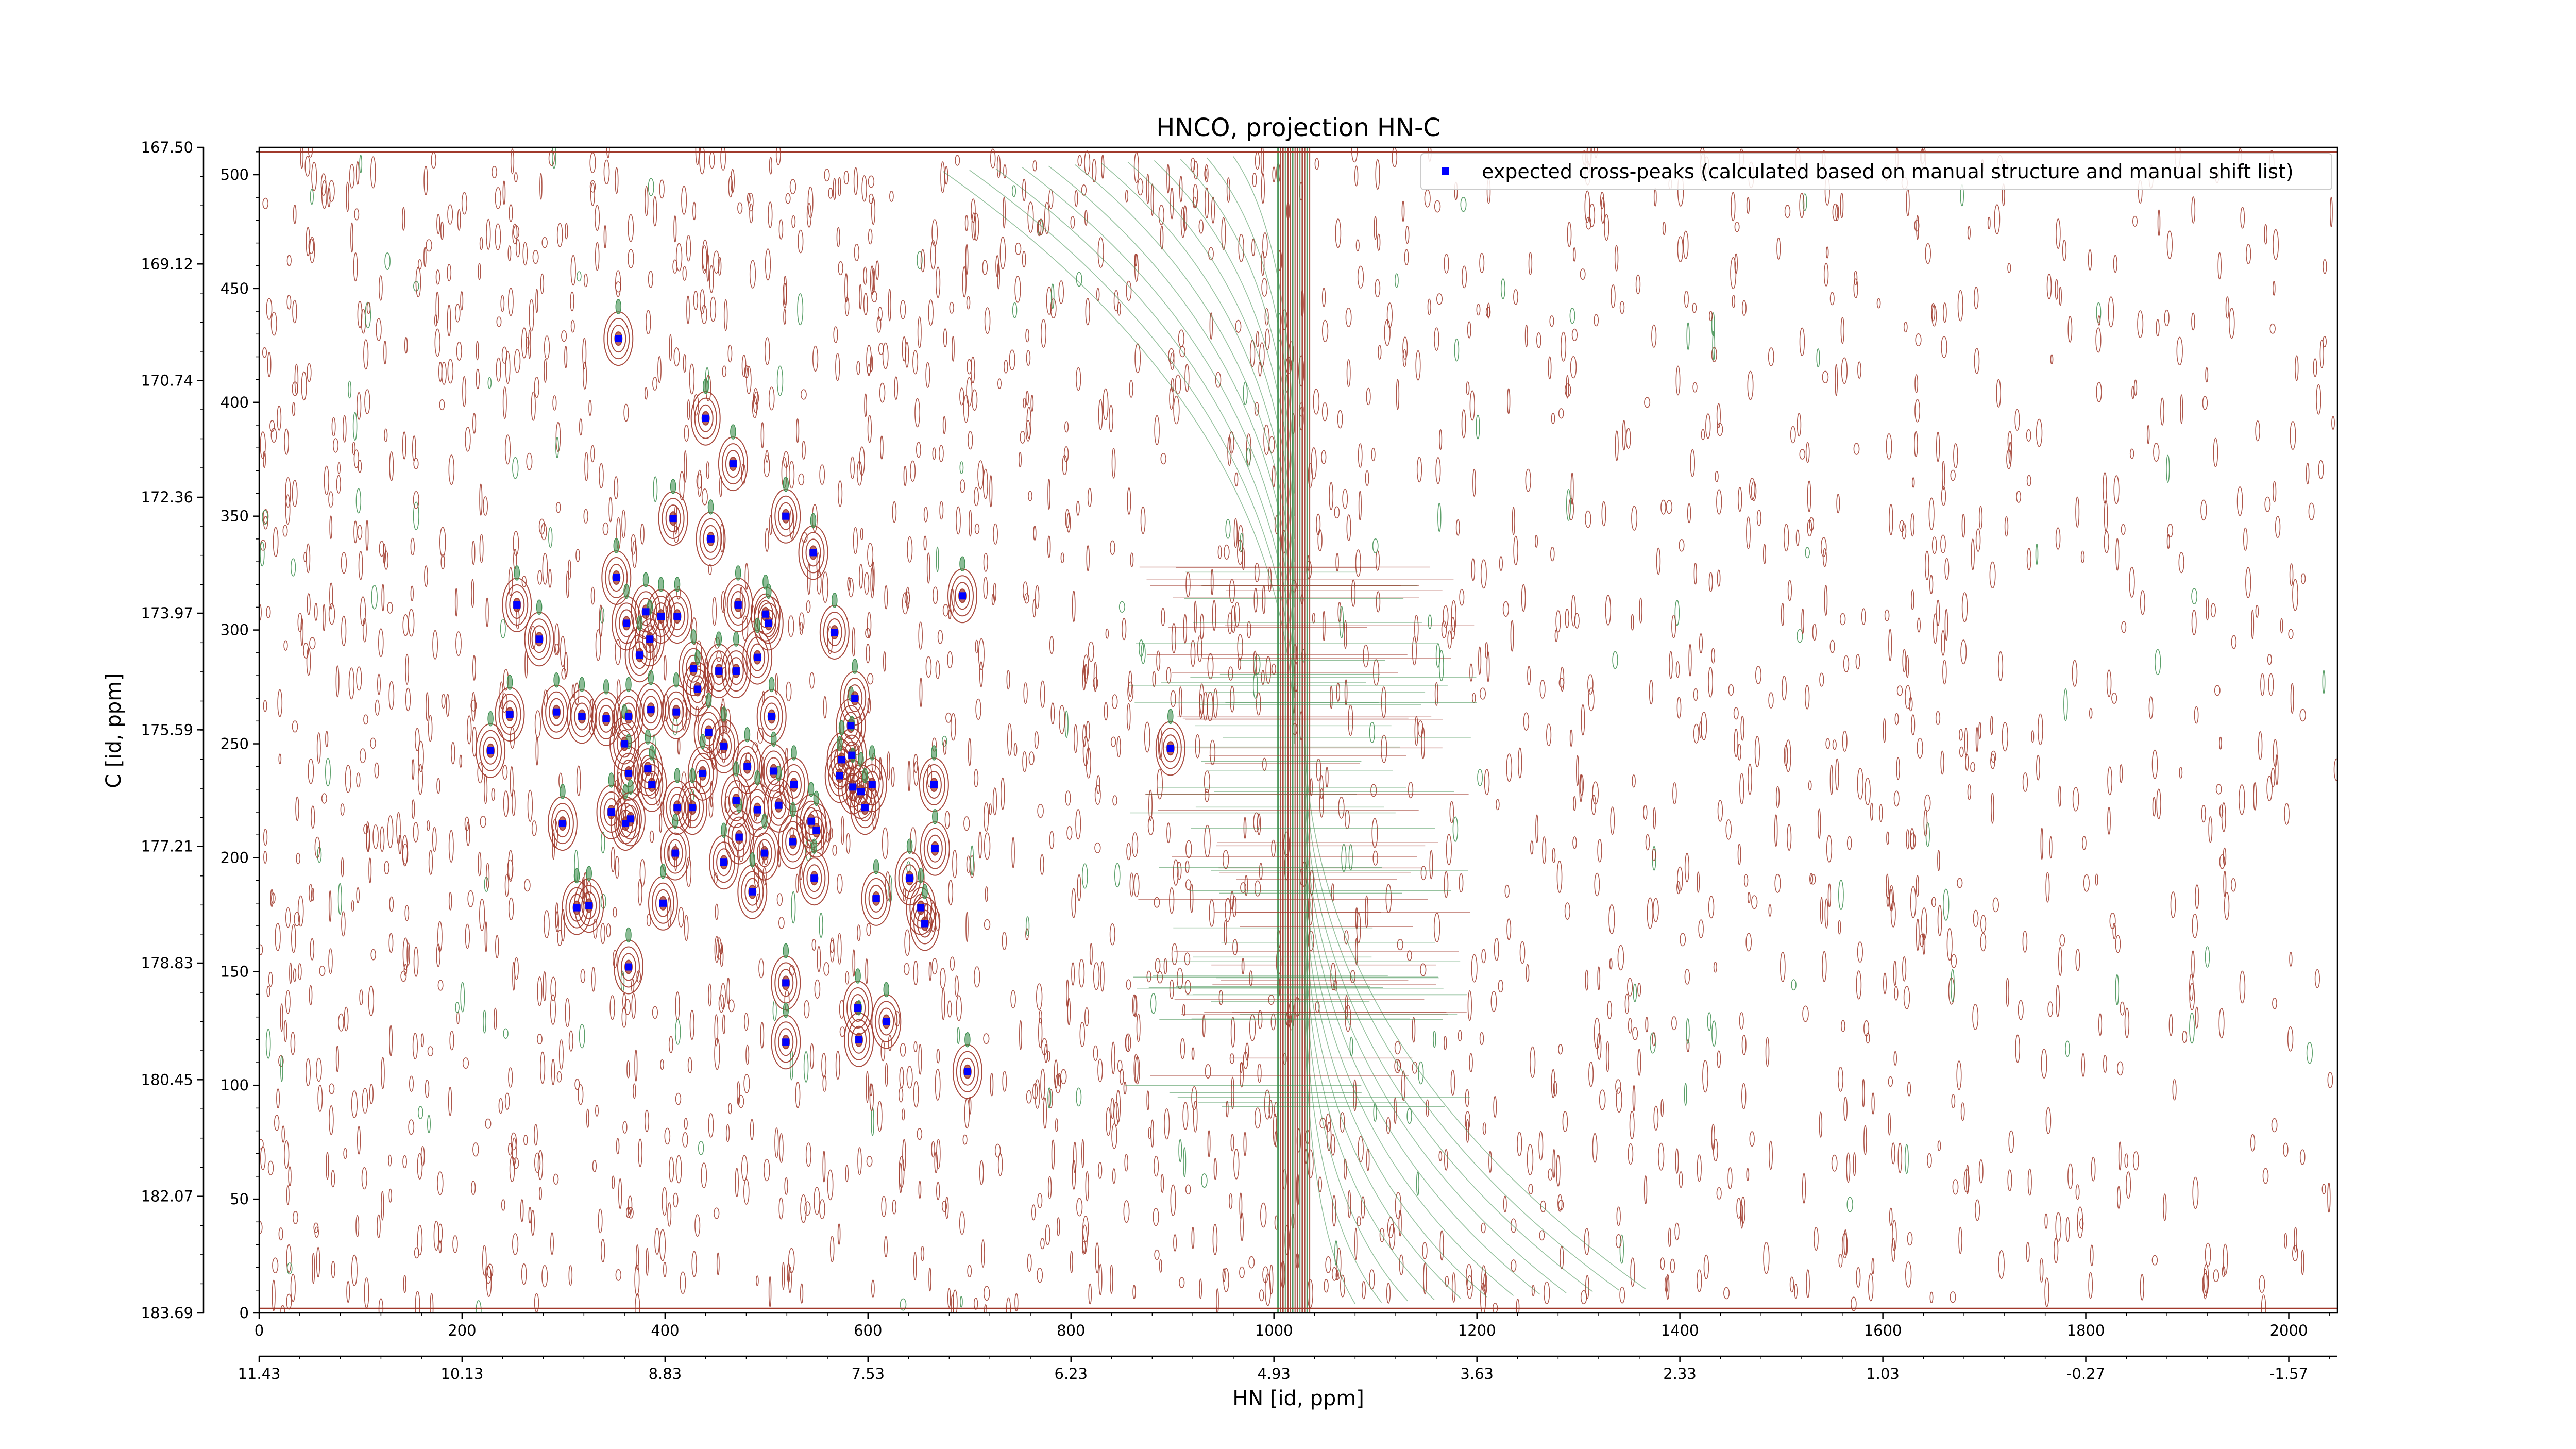 Image resolution: width=2576 pixels, height=1449 pixels. Describe the element at coordinates (1329, 1137) in the screenshot. I see `stripe-band` at that location.